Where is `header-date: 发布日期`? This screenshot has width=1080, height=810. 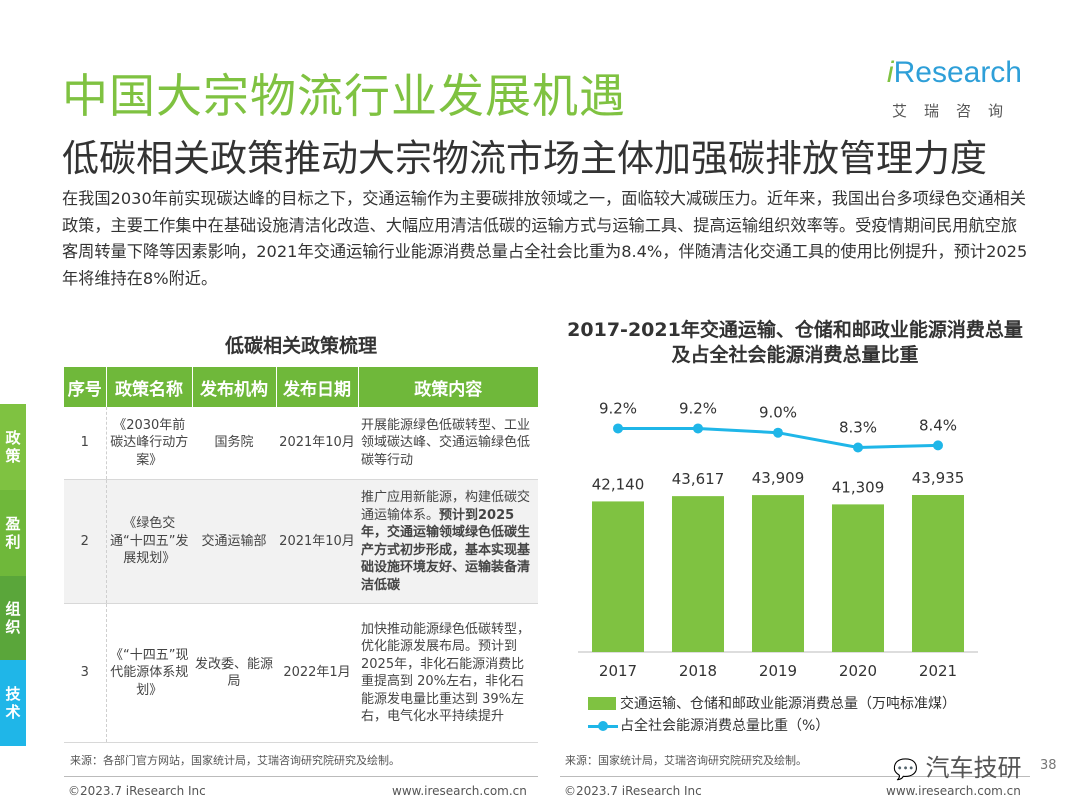 header-date: 发布日期 is located at coordinates (317, 387).